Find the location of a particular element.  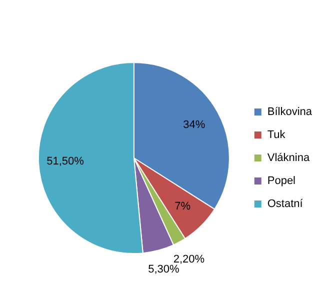

legend-label: Popel is located at coordinates (281, 181).